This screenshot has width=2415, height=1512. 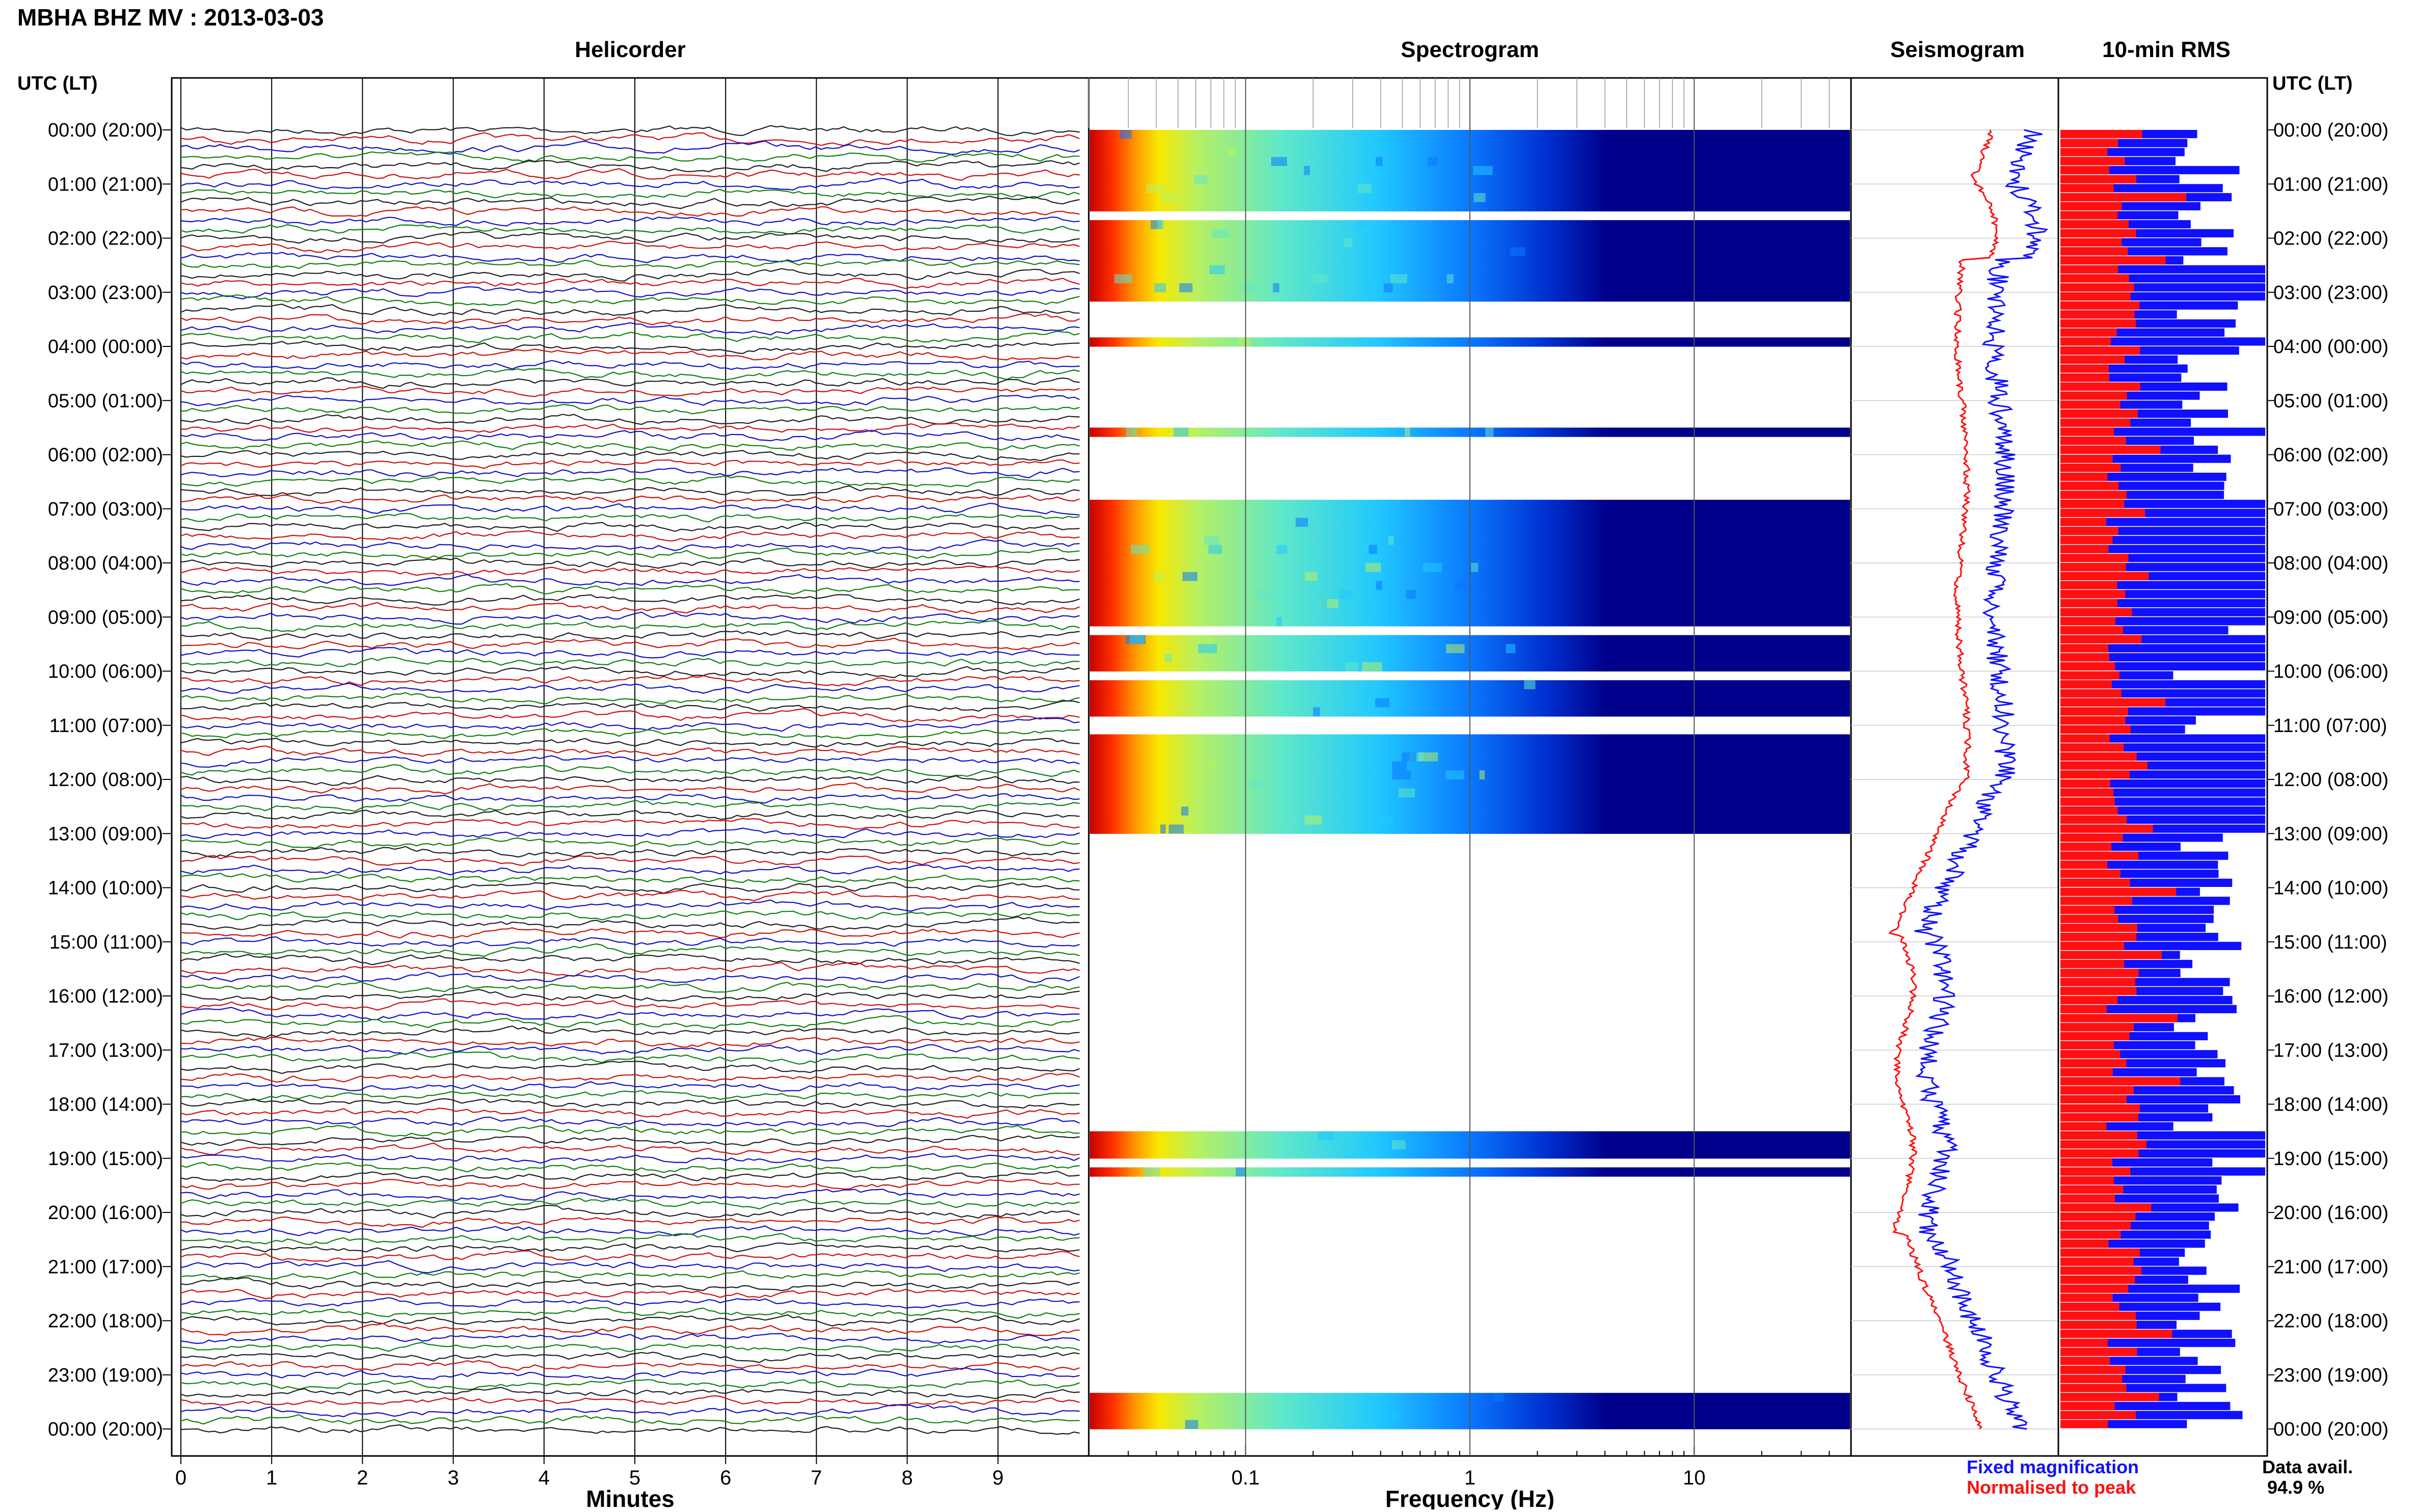 What do you see at coordinates (57, 83) in the screenshot?
I see `utc-label-left: UTC (LT)` at bounding box center [57, 83].